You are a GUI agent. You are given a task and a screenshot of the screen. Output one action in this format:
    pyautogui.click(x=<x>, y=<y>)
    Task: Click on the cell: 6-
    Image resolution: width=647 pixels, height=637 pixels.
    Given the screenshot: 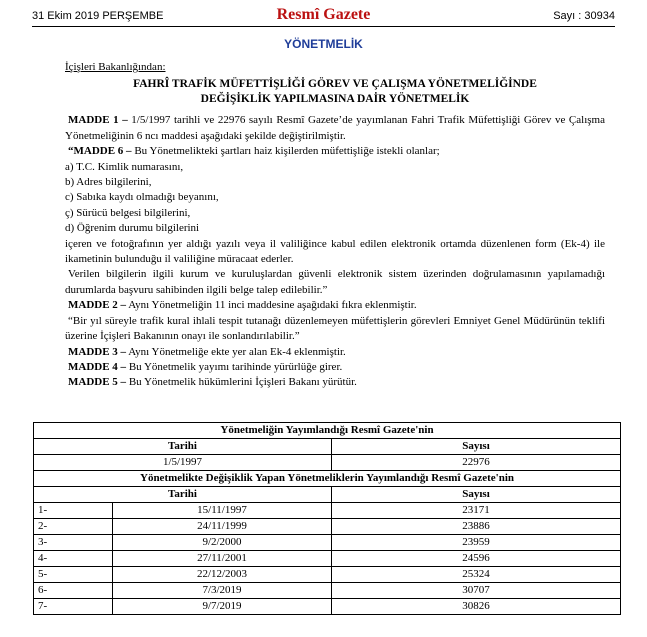 What is the action you would take?
    pyautogui.click(x=73, y=590)
    